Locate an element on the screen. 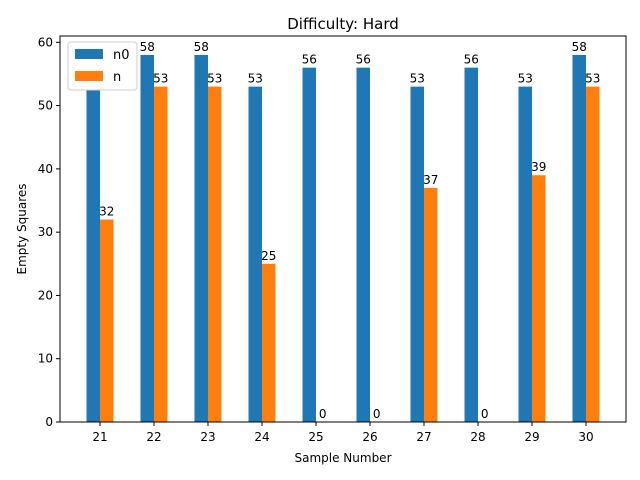 The image size is (640, 480). legend-label-n: n is located at coordinates (117, 77).